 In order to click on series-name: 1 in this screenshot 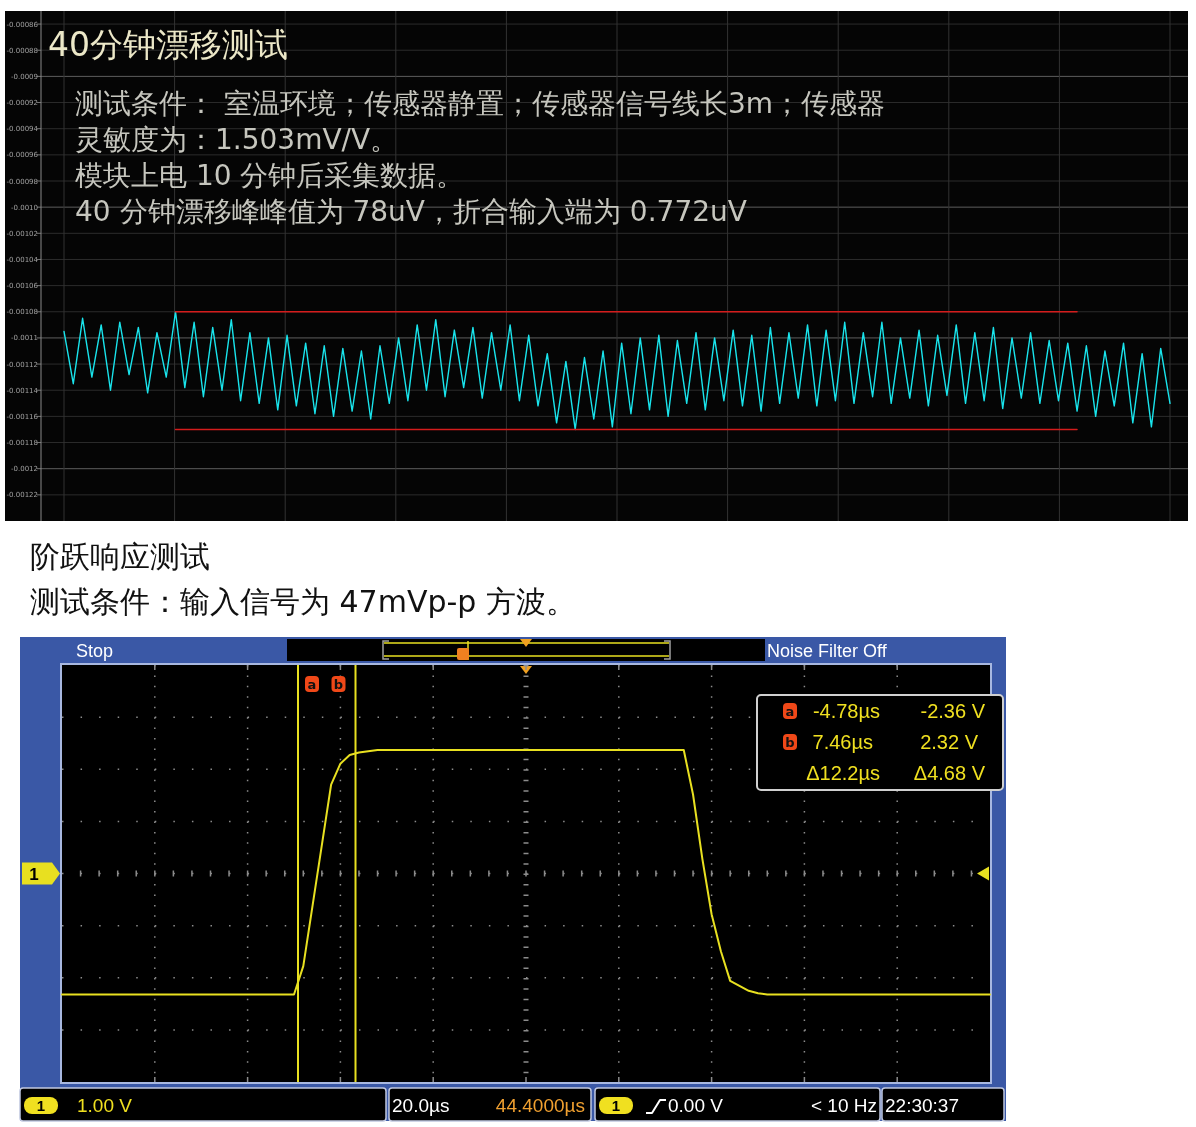, I will do `click(41, 873)`.